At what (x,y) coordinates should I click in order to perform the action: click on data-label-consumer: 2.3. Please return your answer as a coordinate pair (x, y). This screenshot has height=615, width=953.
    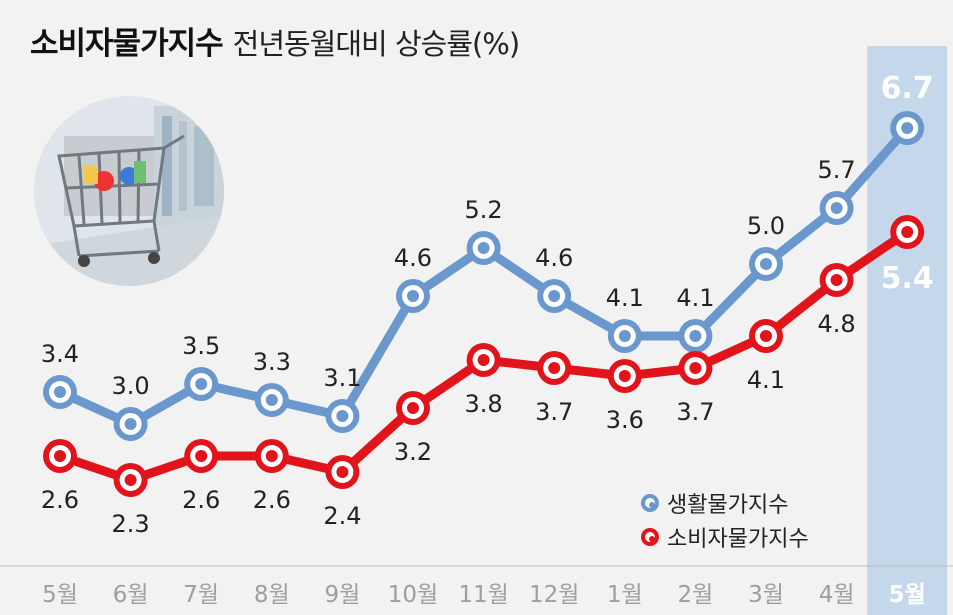
    Looking at the image, I should click on (131, 524).